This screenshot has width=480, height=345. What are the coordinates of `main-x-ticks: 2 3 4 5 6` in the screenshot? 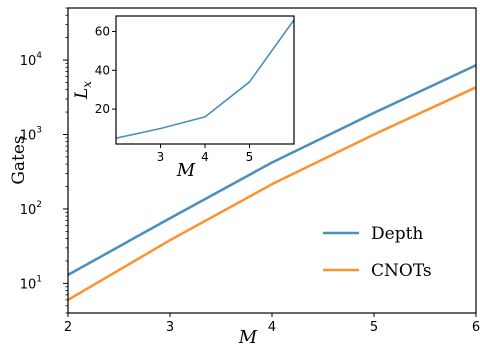 It's located at (272, 324).